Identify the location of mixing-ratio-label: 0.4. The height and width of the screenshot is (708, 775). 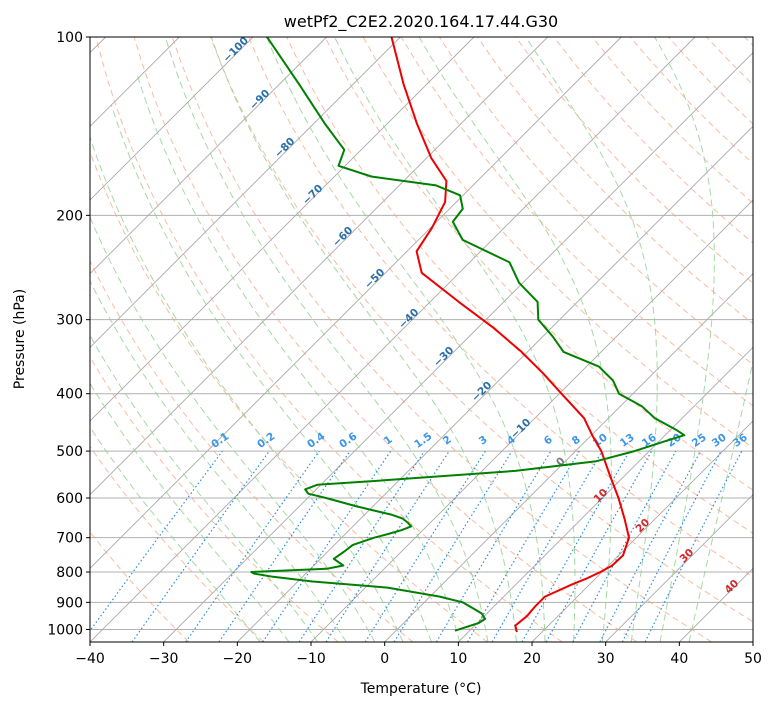
(316, 440).